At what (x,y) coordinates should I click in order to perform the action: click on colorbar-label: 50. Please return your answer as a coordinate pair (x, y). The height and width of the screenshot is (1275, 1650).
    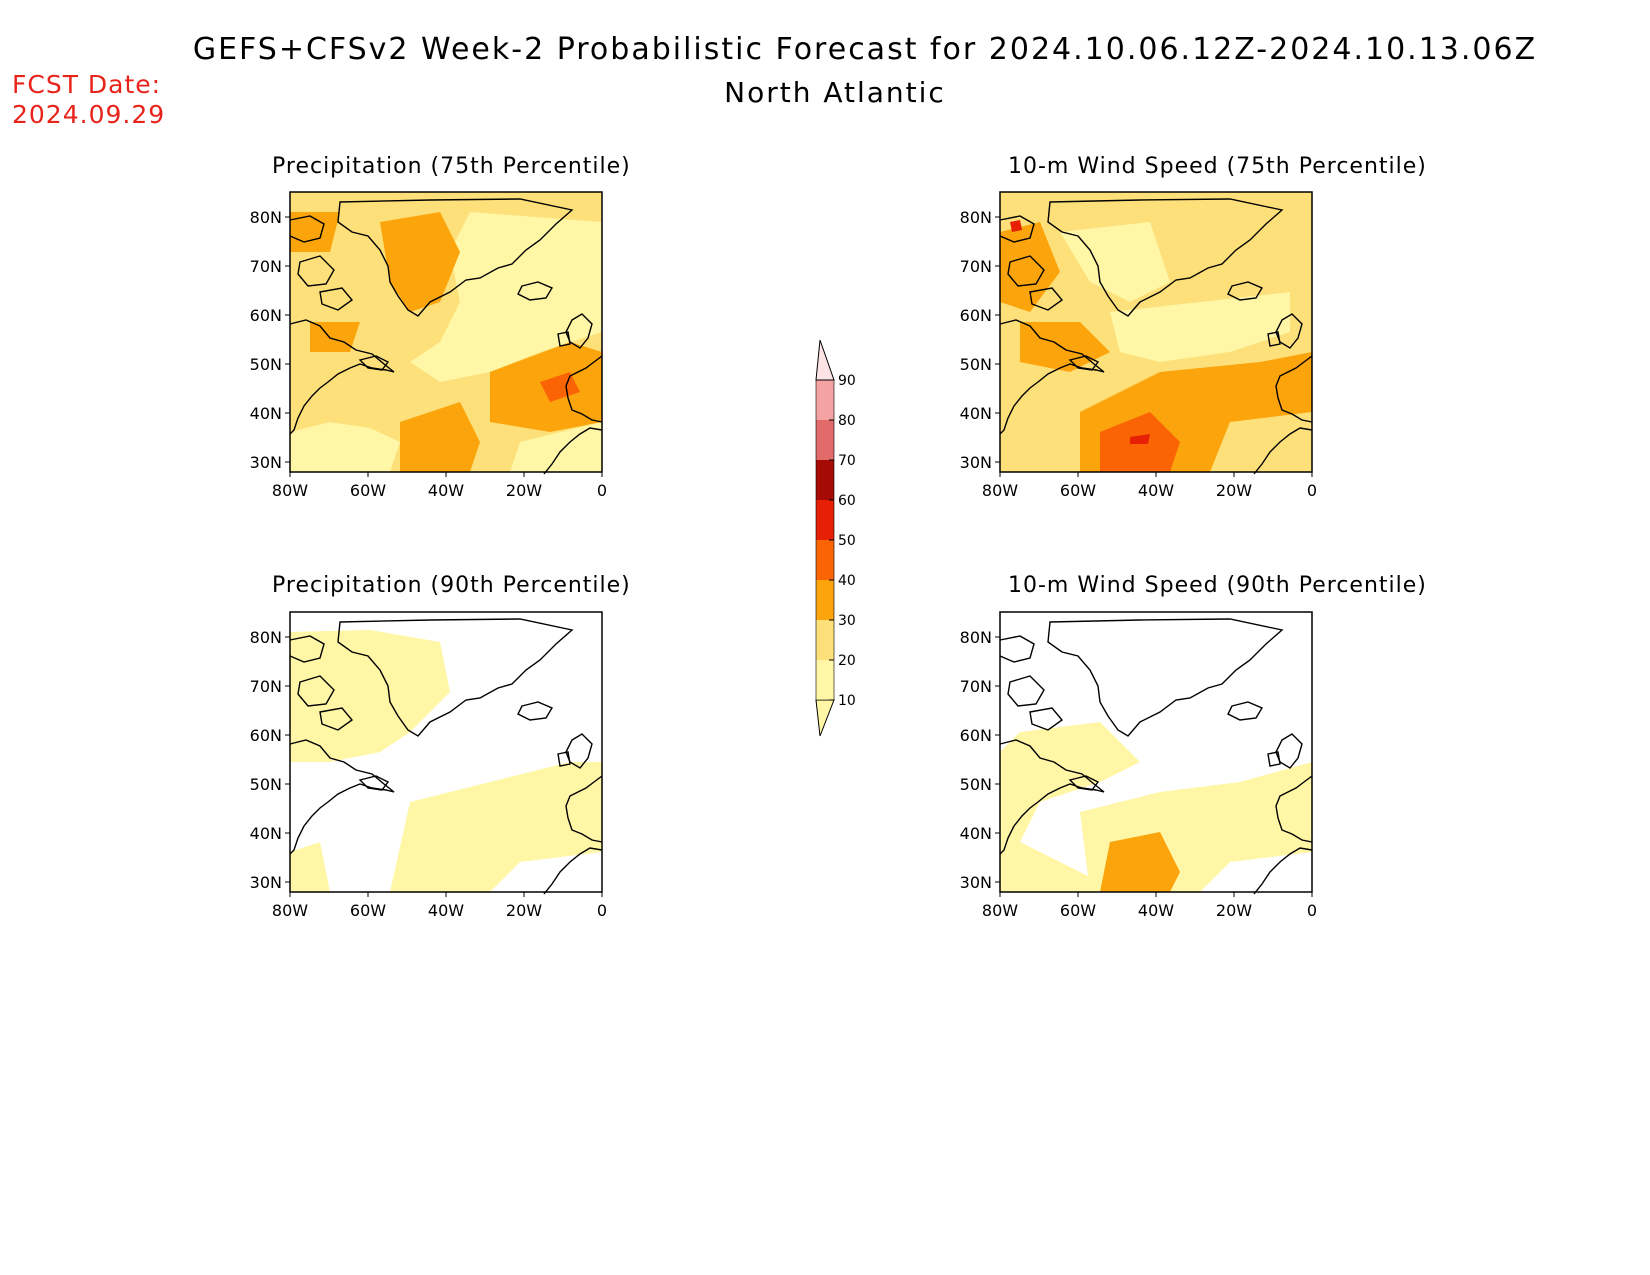
    Looking at the image, I should click on (847, 541).